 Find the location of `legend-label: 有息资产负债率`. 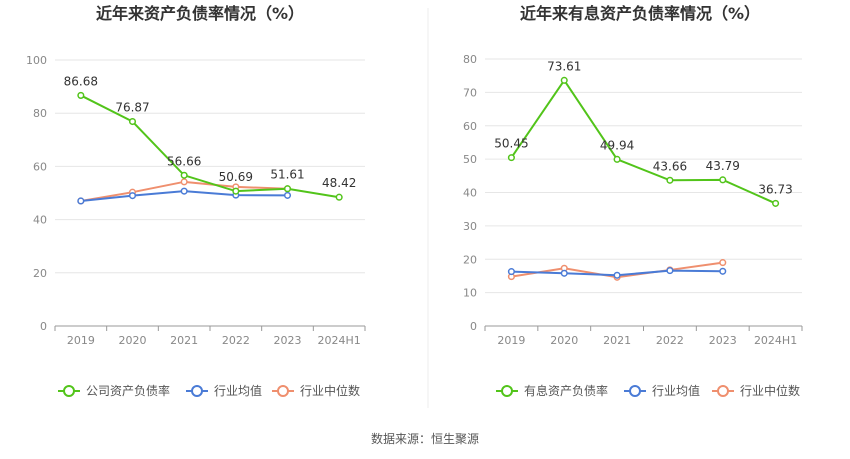

legend-label: 有息资产负债率 is located at coordinates (566, 390).